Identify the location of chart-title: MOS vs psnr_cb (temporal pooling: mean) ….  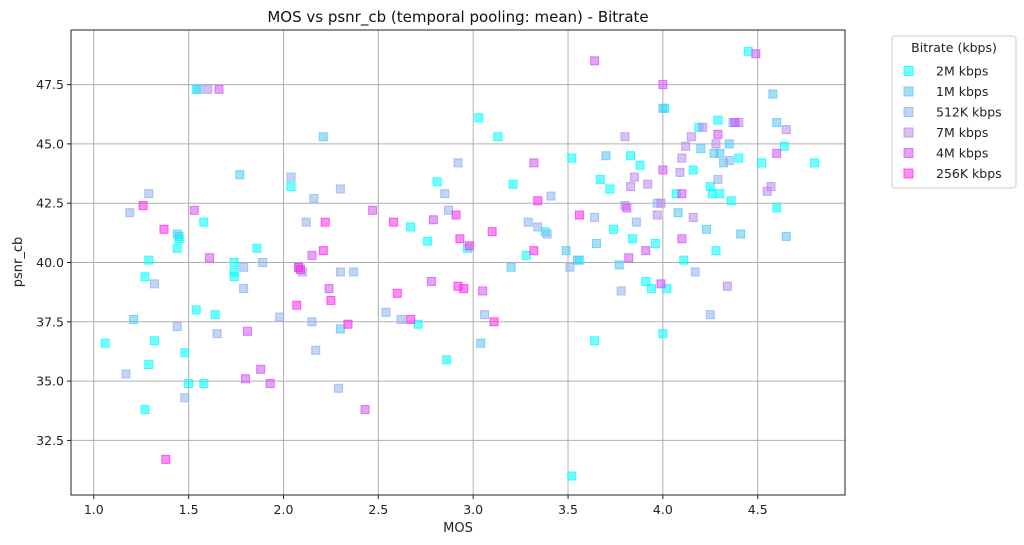
(457, 17).